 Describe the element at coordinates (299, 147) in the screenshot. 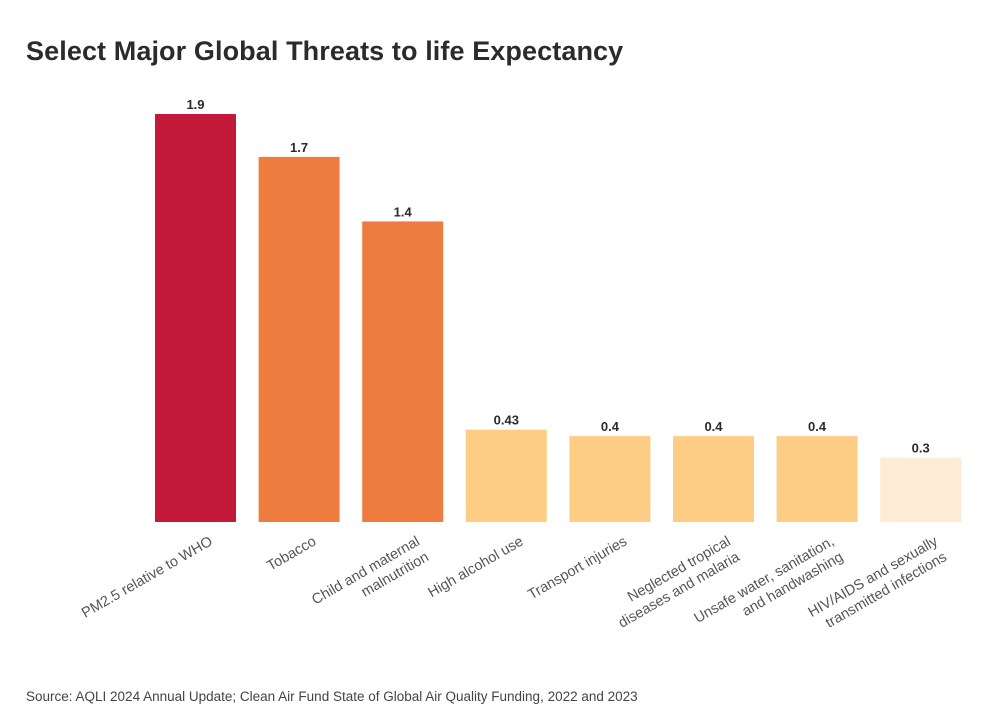

I see `value-label-1: 1.7` at that location.